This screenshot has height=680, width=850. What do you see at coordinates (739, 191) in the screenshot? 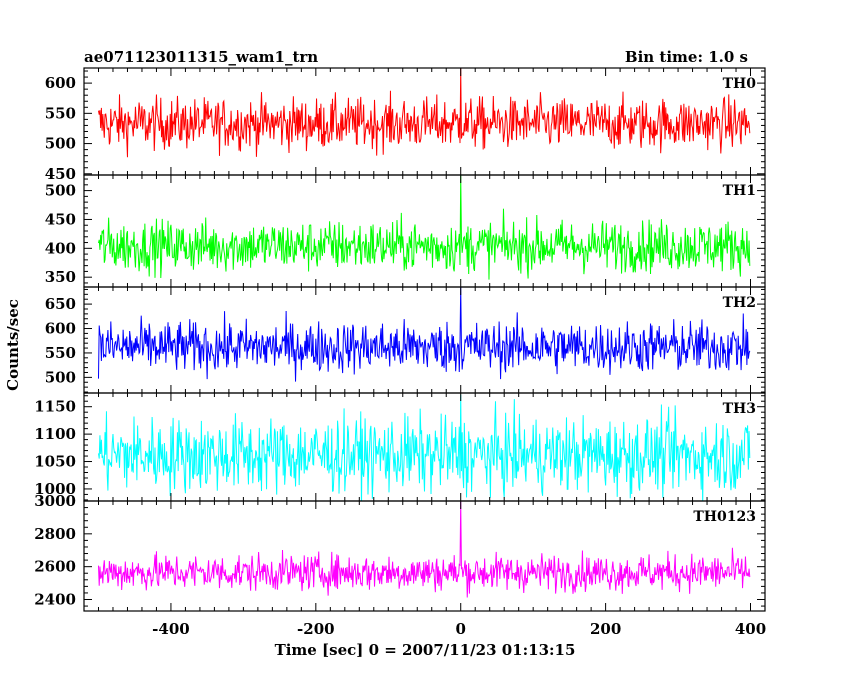
I see `panel-label: TH1` at bounding box center [739, 191].